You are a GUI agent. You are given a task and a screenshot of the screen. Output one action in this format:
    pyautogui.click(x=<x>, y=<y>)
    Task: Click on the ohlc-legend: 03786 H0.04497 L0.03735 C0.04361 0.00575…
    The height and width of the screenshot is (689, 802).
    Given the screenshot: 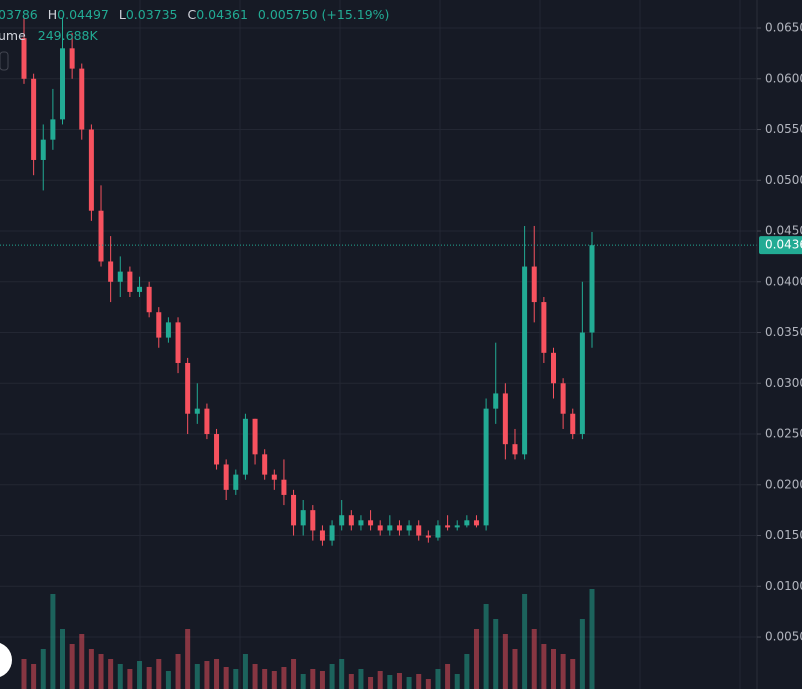 What is the action you would take?
    pyautogui.click(x=194, y=14)
    